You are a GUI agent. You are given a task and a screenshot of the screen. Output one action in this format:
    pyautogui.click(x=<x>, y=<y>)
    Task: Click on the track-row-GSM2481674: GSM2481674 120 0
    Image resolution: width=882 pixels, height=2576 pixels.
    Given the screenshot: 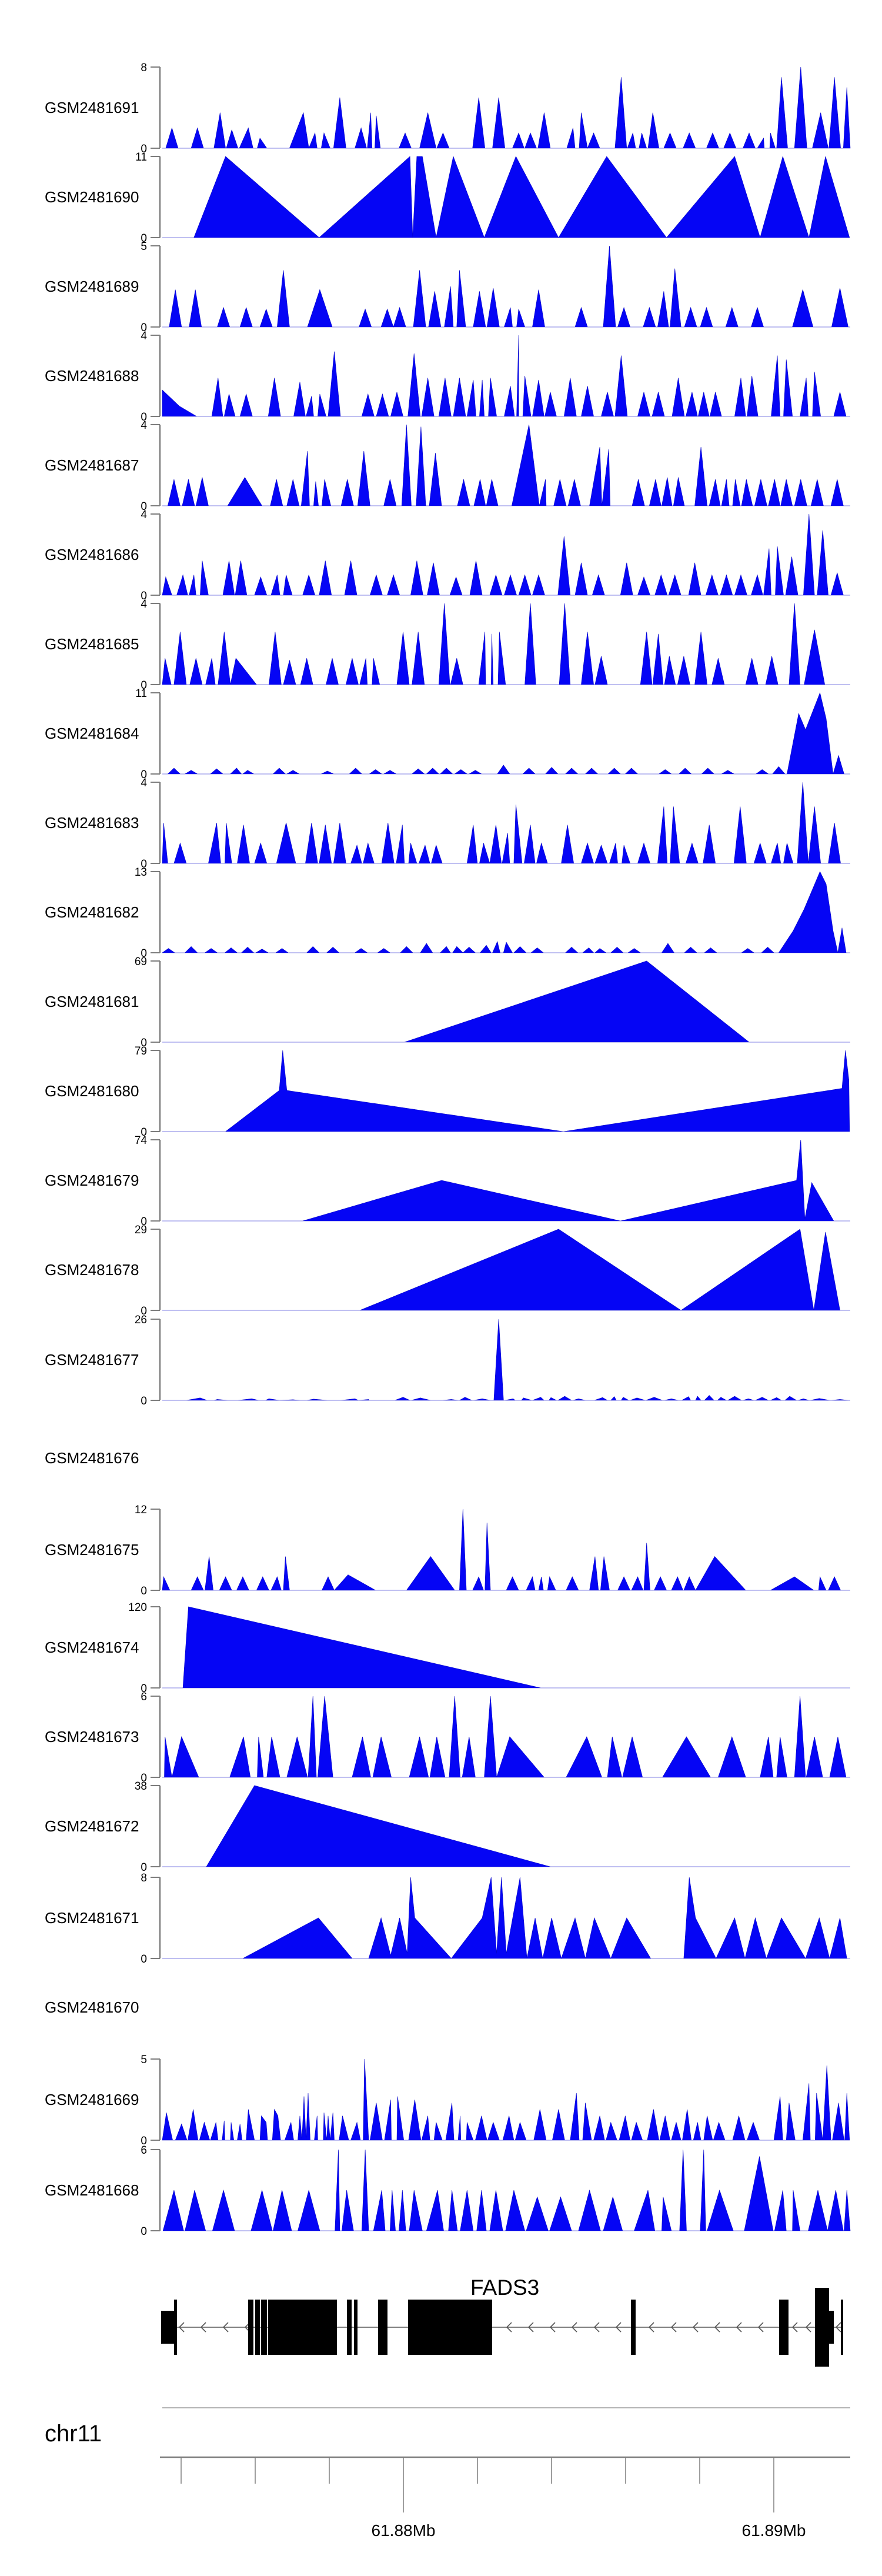 What is the action you would take?
    pyautogui.click(x=447, y=1648)
    